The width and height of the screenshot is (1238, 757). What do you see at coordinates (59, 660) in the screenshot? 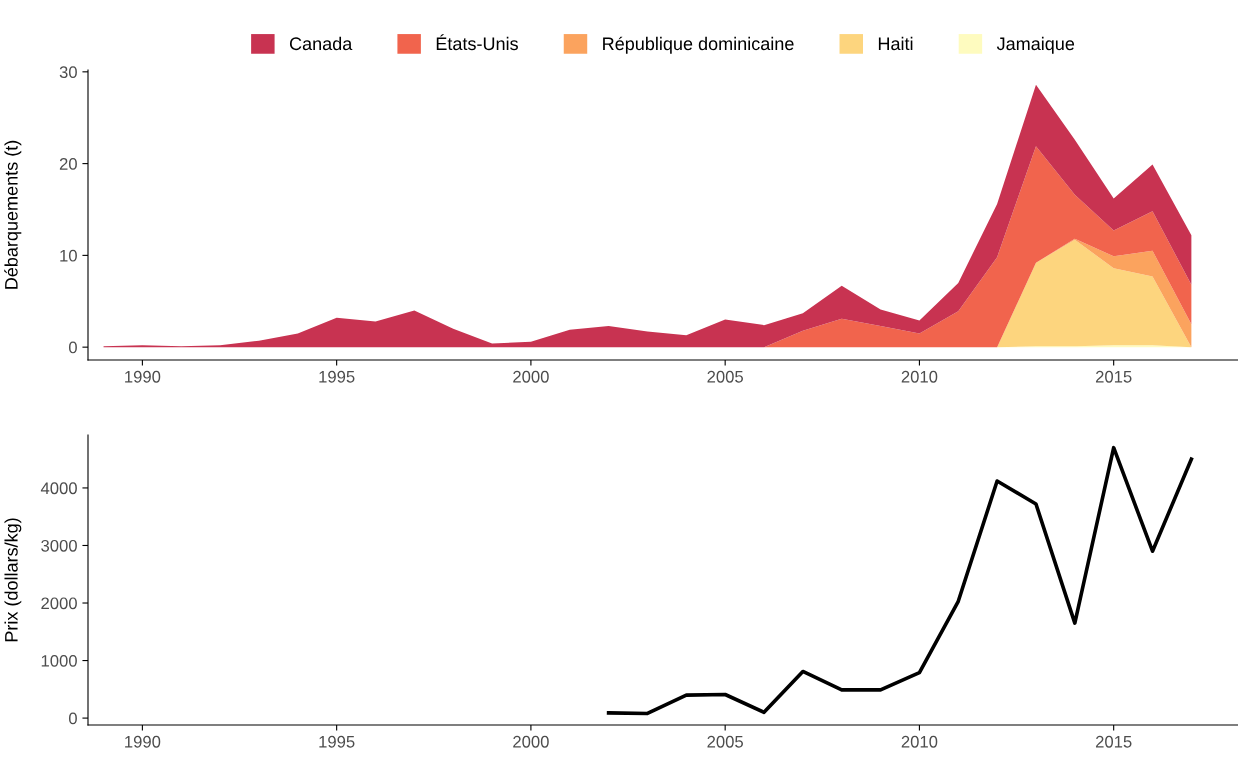
I see `y-tick-label: 1000` at bounding box center [59, 660].